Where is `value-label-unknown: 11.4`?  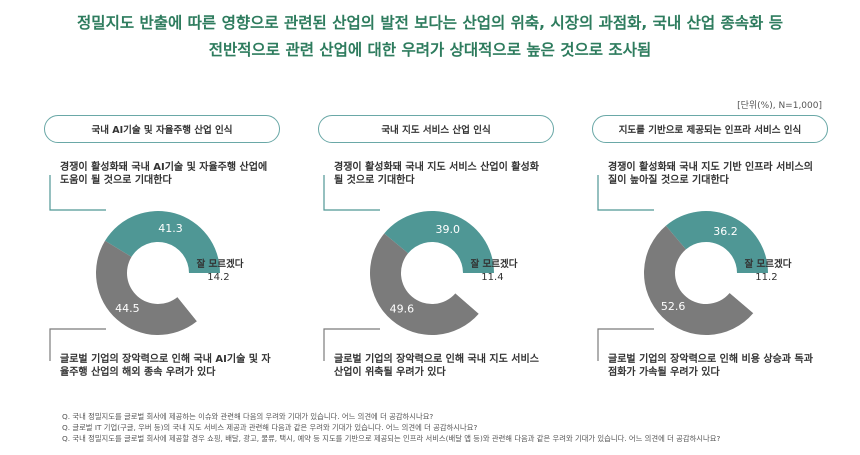 value-label-unknown: 11.4 is located at coordinates (492, 277).